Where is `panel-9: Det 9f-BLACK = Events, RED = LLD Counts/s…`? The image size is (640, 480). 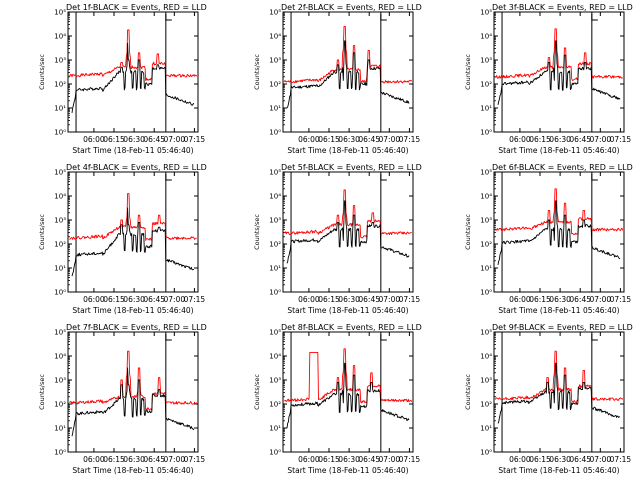
panel-9: Det 9f-BLACK = Events, RED = LLD Counts/s… is located at coordinates (548, 399).